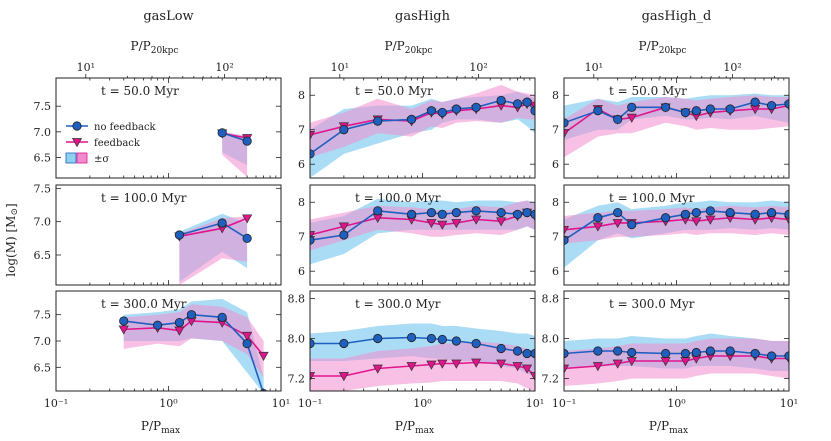 The height and width of the screenshot is (441, 831). What do you see at coordinates (422, 231) in the screenshot?
I see `panel-gasHigh-row1` at bounding box center [422, 231].